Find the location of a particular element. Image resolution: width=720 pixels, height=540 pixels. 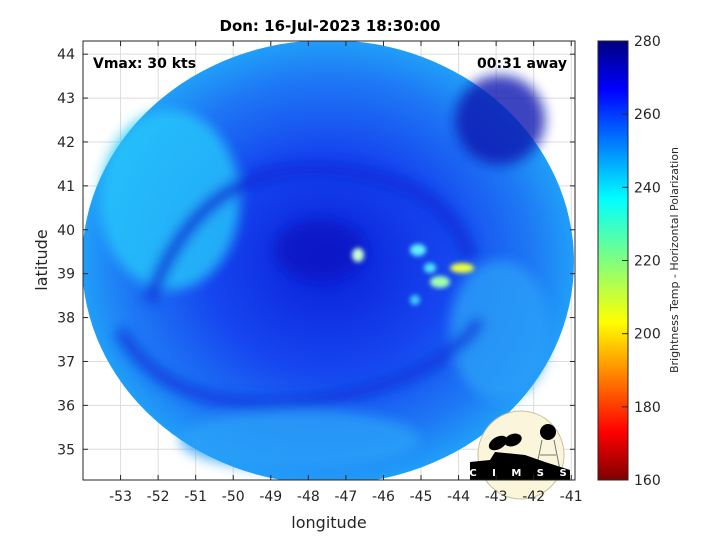

cimss-logo: C I M S S is located at coordinates (520, 455).